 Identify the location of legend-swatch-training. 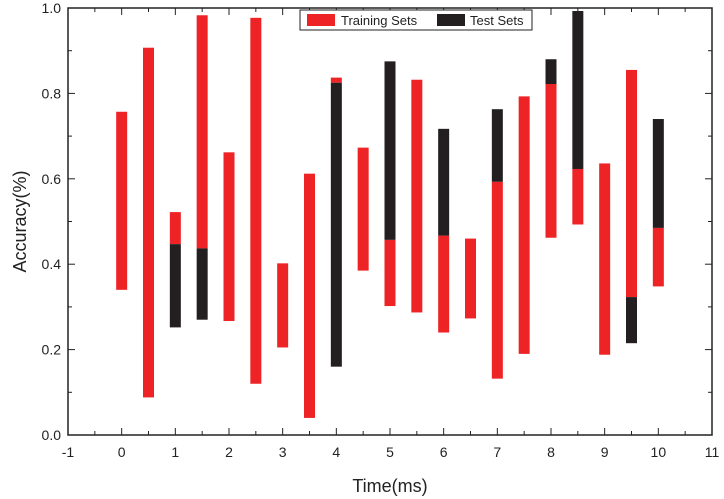
(321, 20).